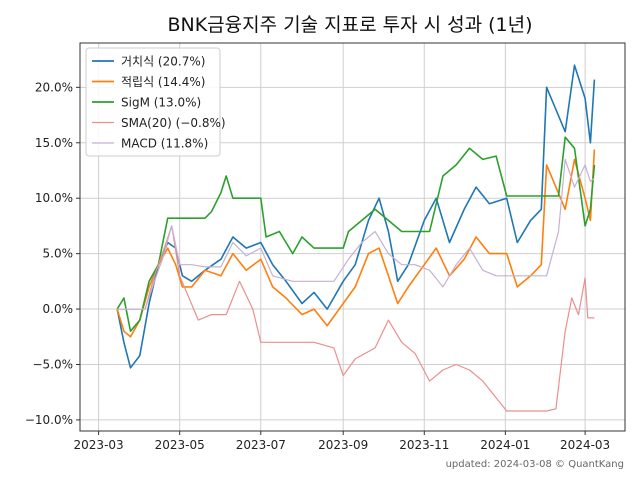  I want to click on legend-box, so click(153, 102).